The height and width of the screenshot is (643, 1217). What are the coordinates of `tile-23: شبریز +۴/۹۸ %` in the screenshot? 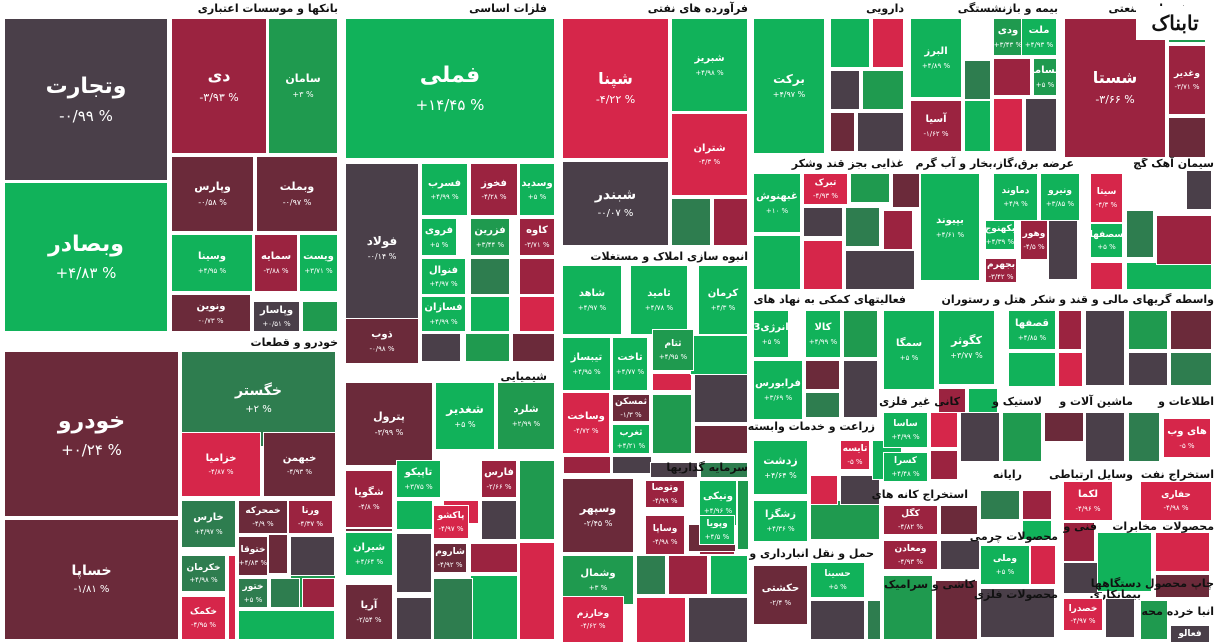 It's located at (709, 65).